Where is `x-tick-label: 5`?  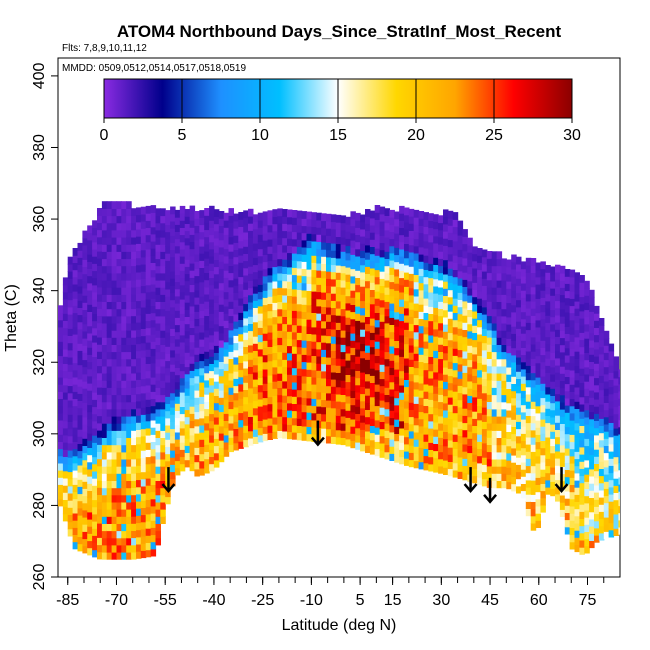 x-tick-label: 5 is located at coordinates (360, 600).